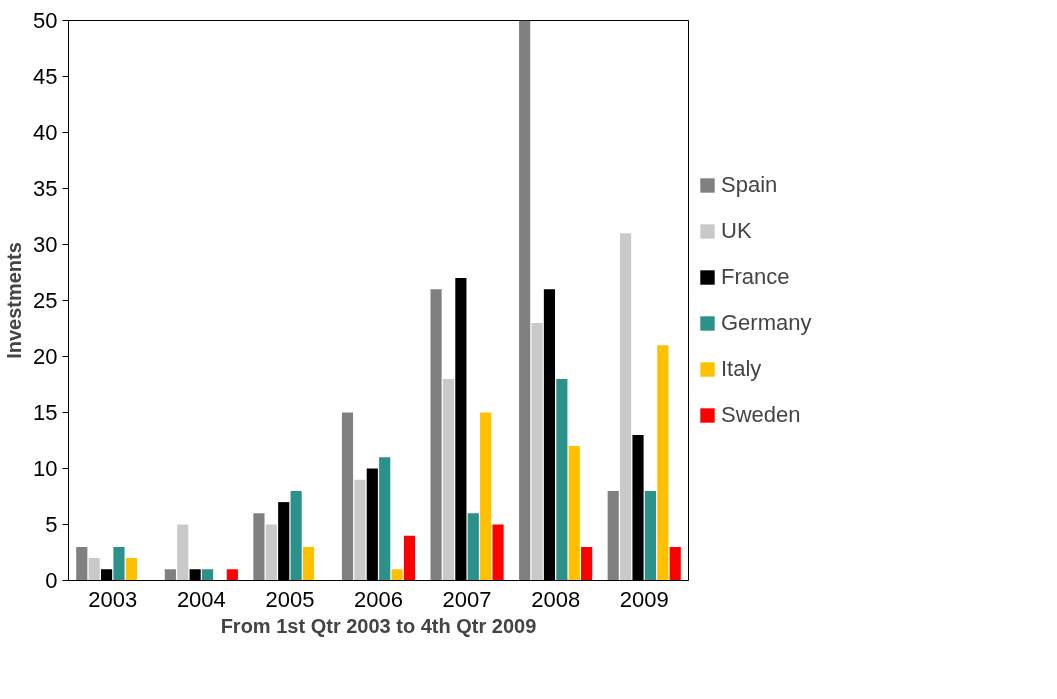  I want to click on legend-label: Spain, so click(749, 185).